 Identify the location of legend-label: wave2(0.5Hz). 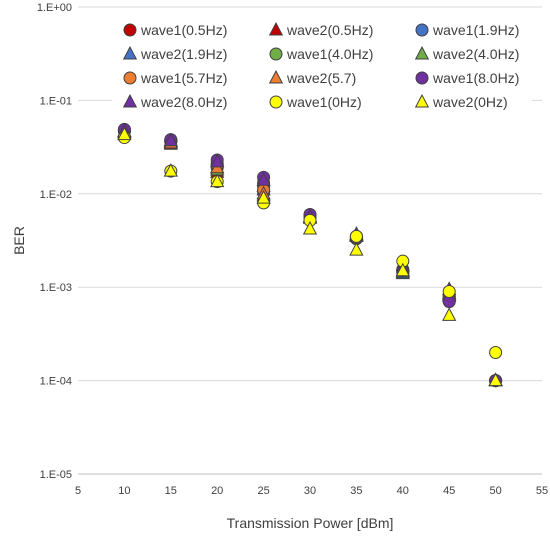
(329, 30).